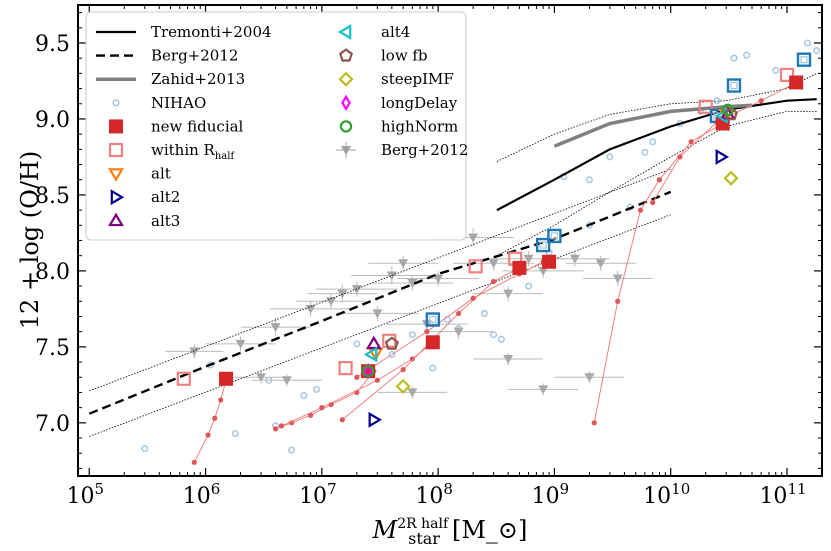 Image resolution: width=831 pixels, height=551 pixels. What do you see at coordinates (404, 56) in the screenshot?
I see `legend-label: low fb` at bounding box center [404, 56].